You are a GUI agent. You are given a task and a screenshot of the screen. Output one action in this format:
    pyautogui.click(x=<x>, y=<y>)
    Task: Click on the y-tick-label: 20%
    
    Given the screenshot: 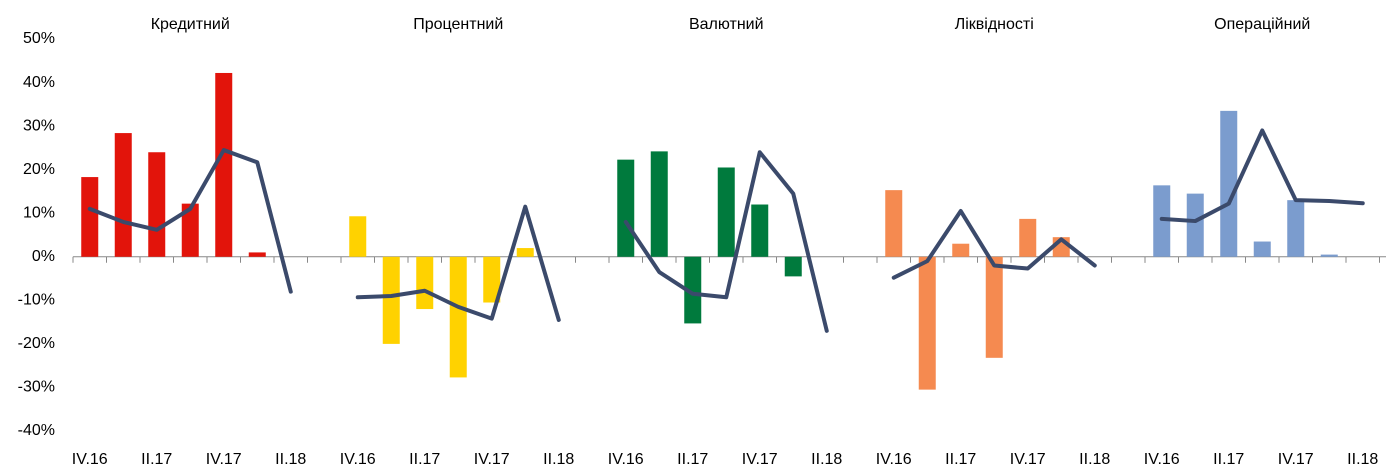 What is the action you would take?
    pyautogui.click(x=39, y=169)
    